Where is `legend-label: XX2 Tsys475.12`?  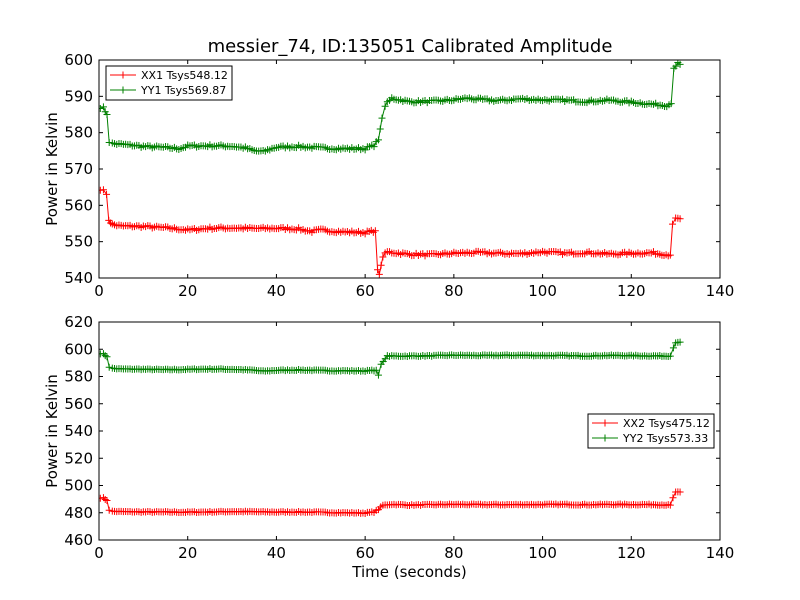
legend-label: XX2 Tsys475.12 is located at coordinates (666, 423).